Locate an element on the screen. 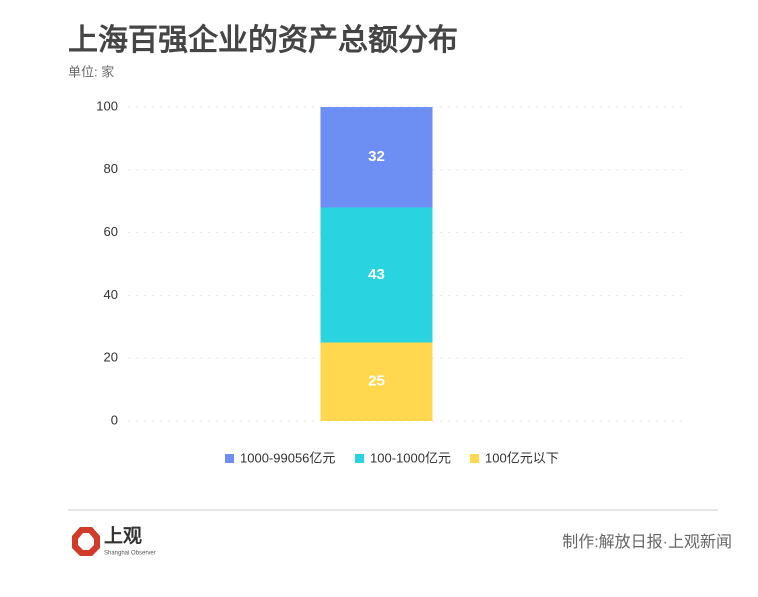 The width and height of the screenshot is (758, 597). y-tick-label: 80 is located at coordinates (111, 168).